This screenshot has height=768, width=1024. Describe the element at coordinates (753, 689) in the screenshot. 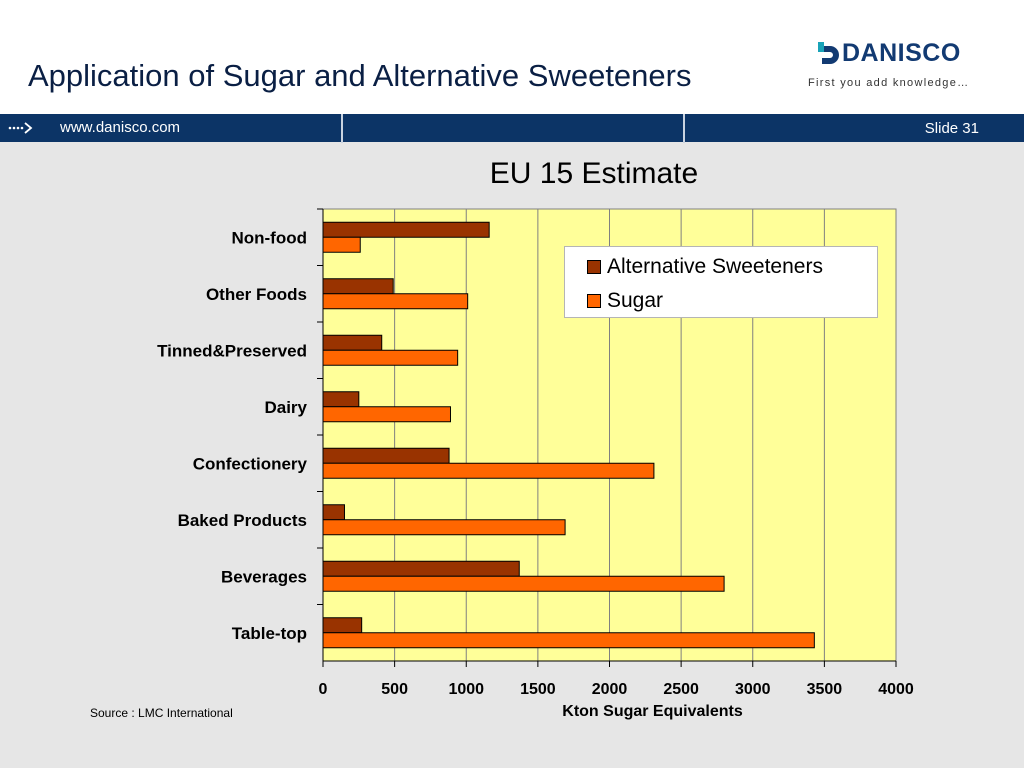

I see `x-tick-label: 3000` at that location.